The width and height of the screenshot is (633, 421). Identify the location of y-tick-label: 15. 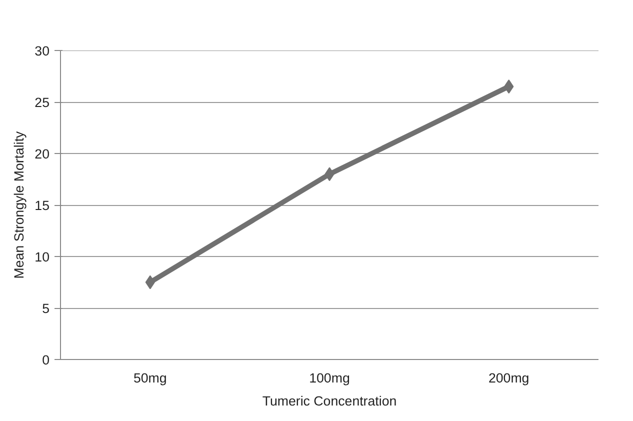
(42, 205).